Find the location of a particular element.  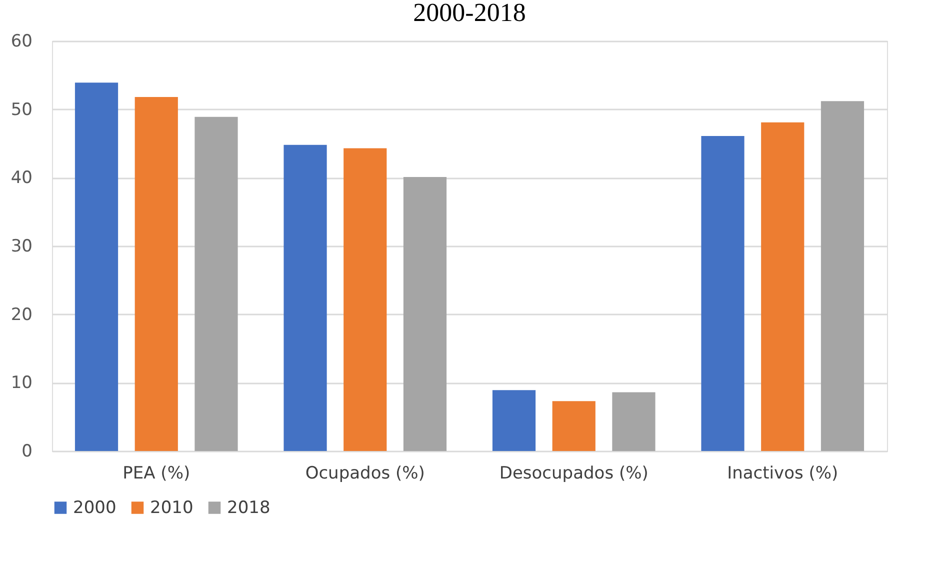

y-tick-label: 20 is located at coordinates (21, 314).